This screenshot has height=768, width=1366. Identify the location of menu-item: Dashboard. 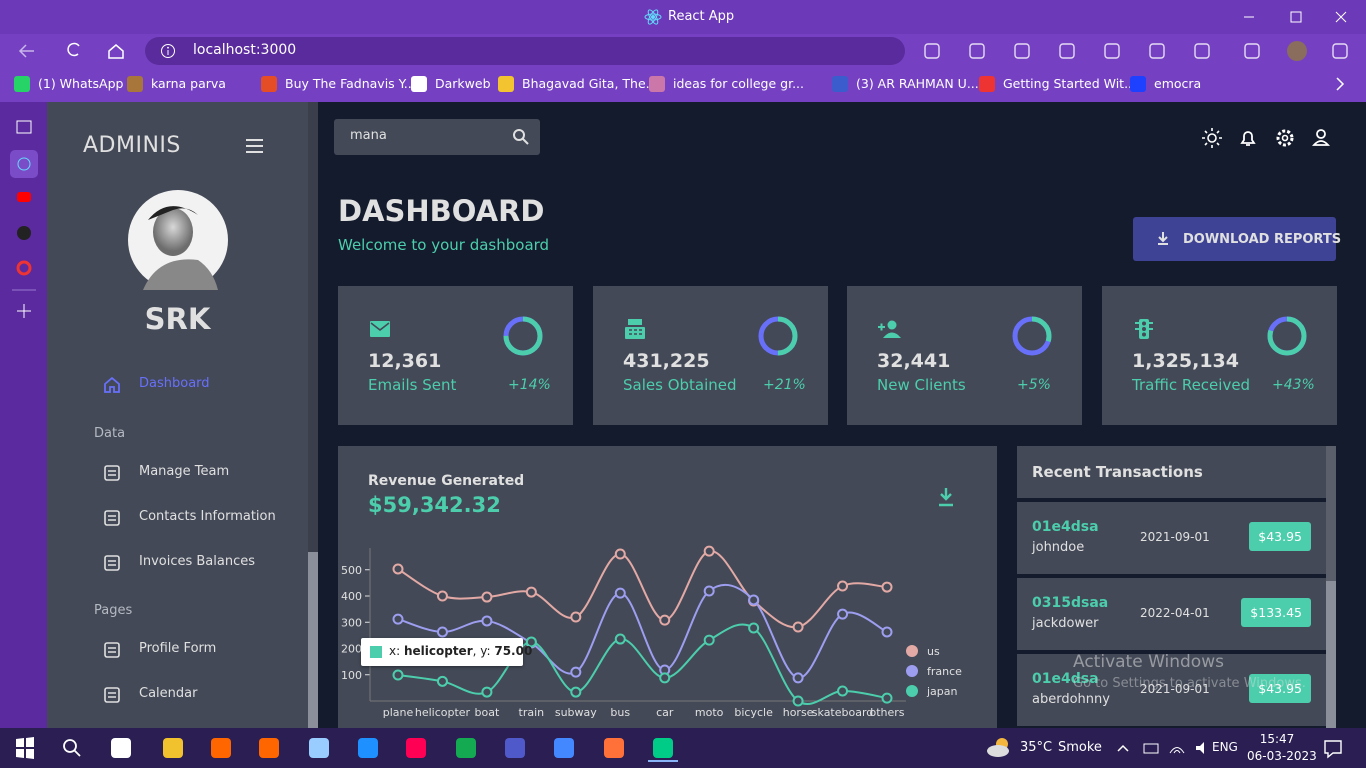
(174, 383).